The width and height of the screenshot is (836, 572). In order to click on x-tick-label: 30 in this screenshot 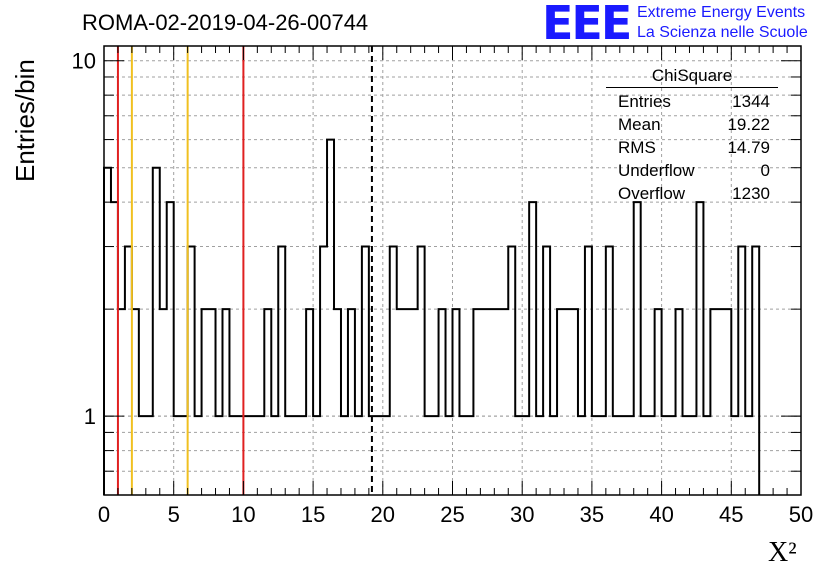, I will do `click(522, 514)`.